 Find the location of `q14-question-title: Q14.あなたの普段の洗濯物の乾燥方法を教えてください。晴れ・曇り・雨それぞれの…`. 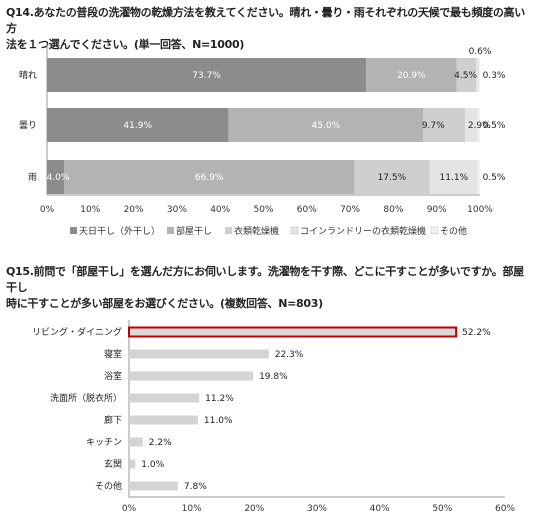

q14-question-title: Q14.あなたの普段の洗濯物の乾燥方法を教えてください。晴れ・曇り・雨それぞれの… is located at coordinates (266, 29).